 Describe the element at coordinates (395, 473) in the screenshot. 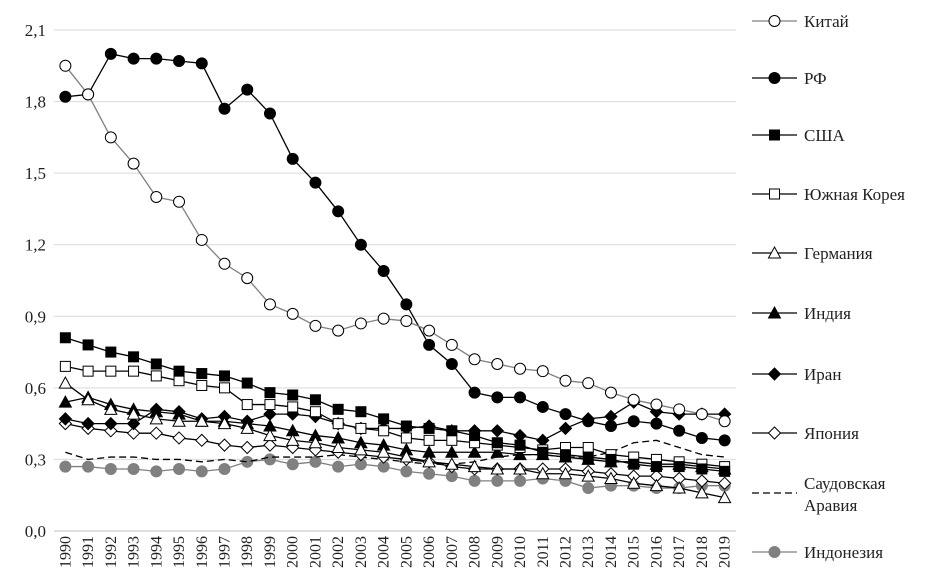

I see `series-line` at that location.